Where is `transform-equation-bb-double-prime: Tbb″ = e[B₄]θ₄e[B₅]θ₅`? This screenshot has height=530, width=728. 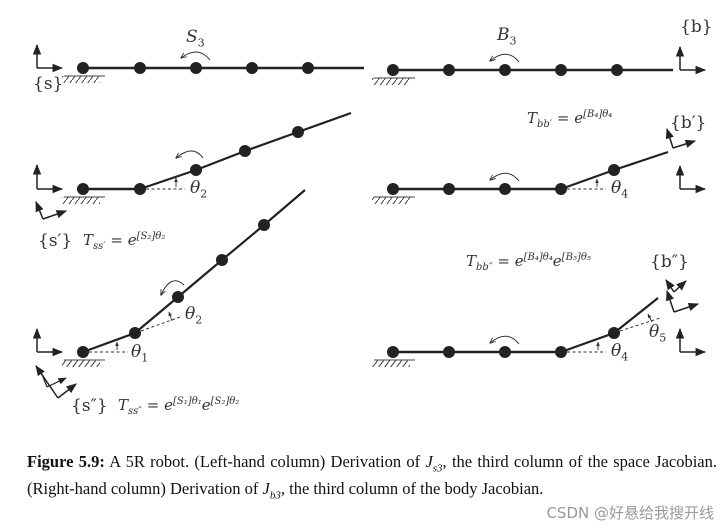 transform-equation-bb-double-prime: Tbb″ = e[B₄]θ₄e[B₅]θ₅ is located at coordinates (528, 262).